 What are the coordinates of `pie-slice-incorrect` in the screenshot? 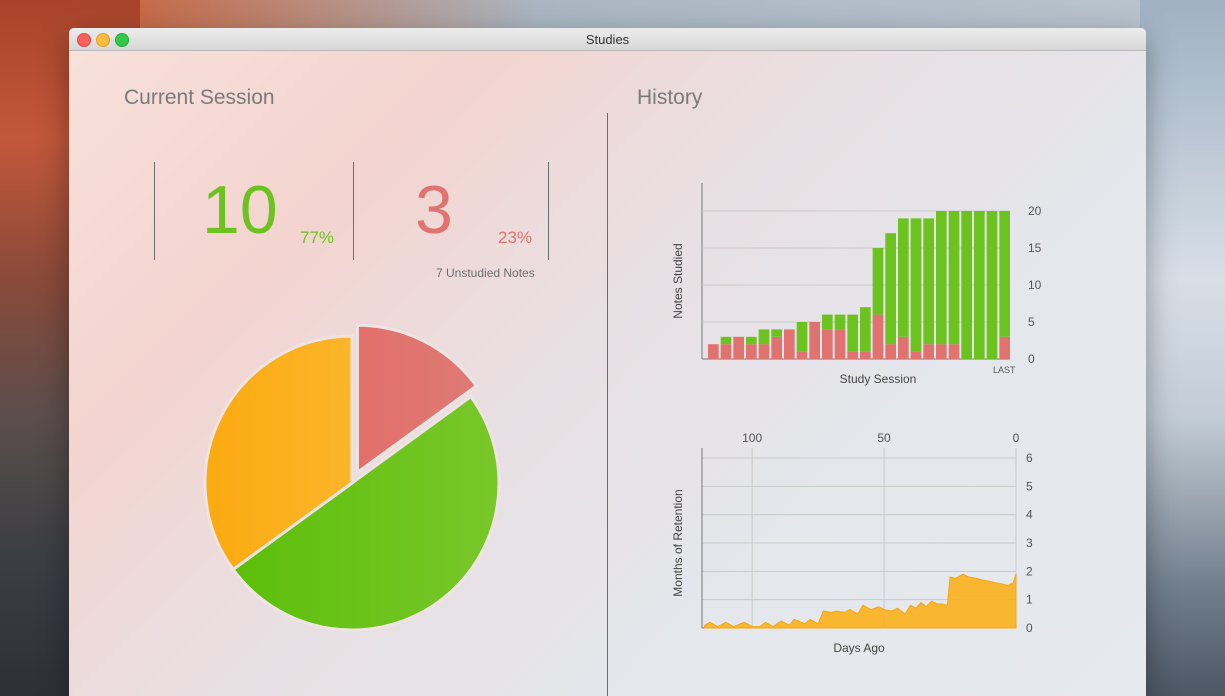 It's located at (417, 399).